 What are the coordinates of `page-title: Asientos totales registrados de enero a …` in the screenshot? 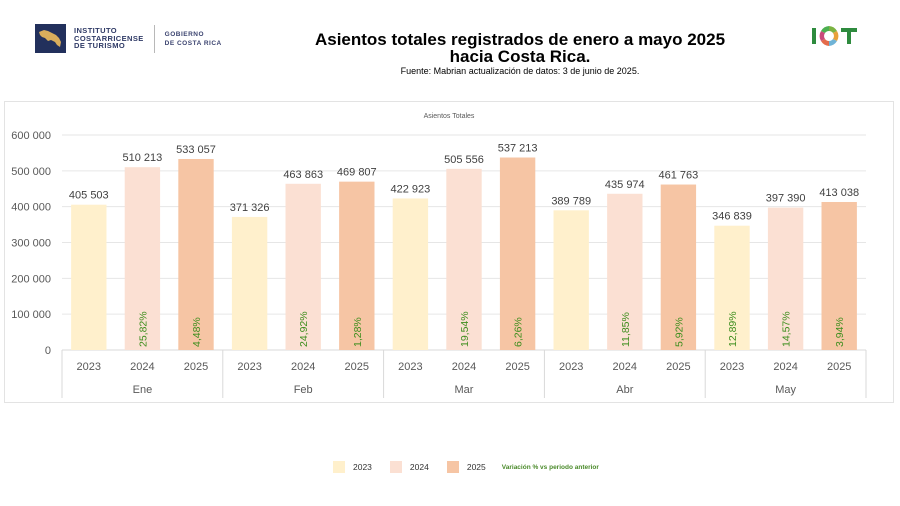 It's located at (520, 48).